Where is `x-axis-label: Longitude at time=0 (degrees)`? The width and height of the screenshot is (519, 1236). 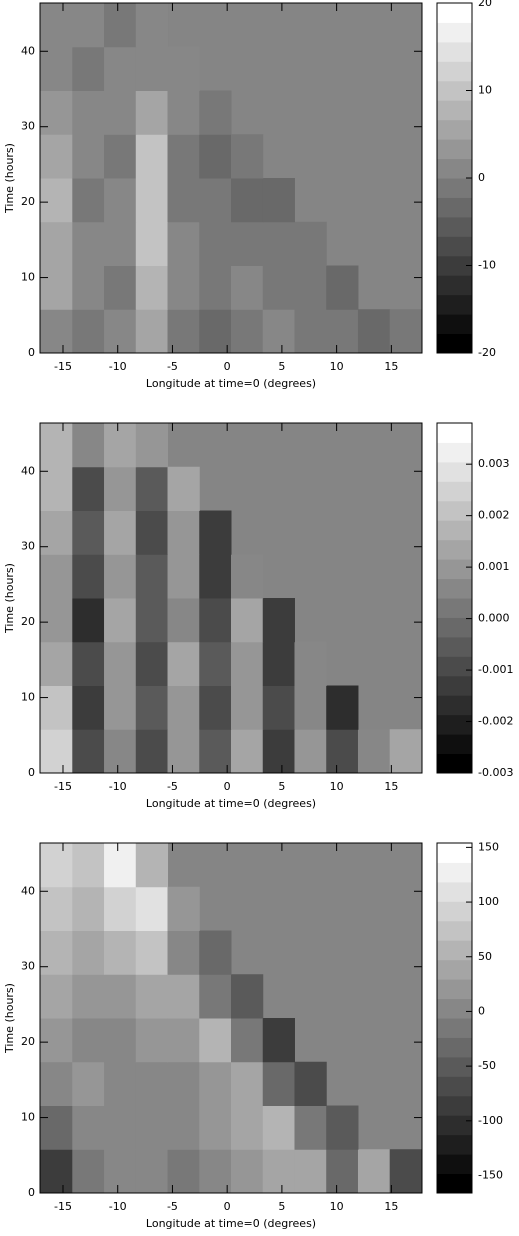
x-axis-label: Longitude at time=0 (degrees) is located at coordinates (231, 803).